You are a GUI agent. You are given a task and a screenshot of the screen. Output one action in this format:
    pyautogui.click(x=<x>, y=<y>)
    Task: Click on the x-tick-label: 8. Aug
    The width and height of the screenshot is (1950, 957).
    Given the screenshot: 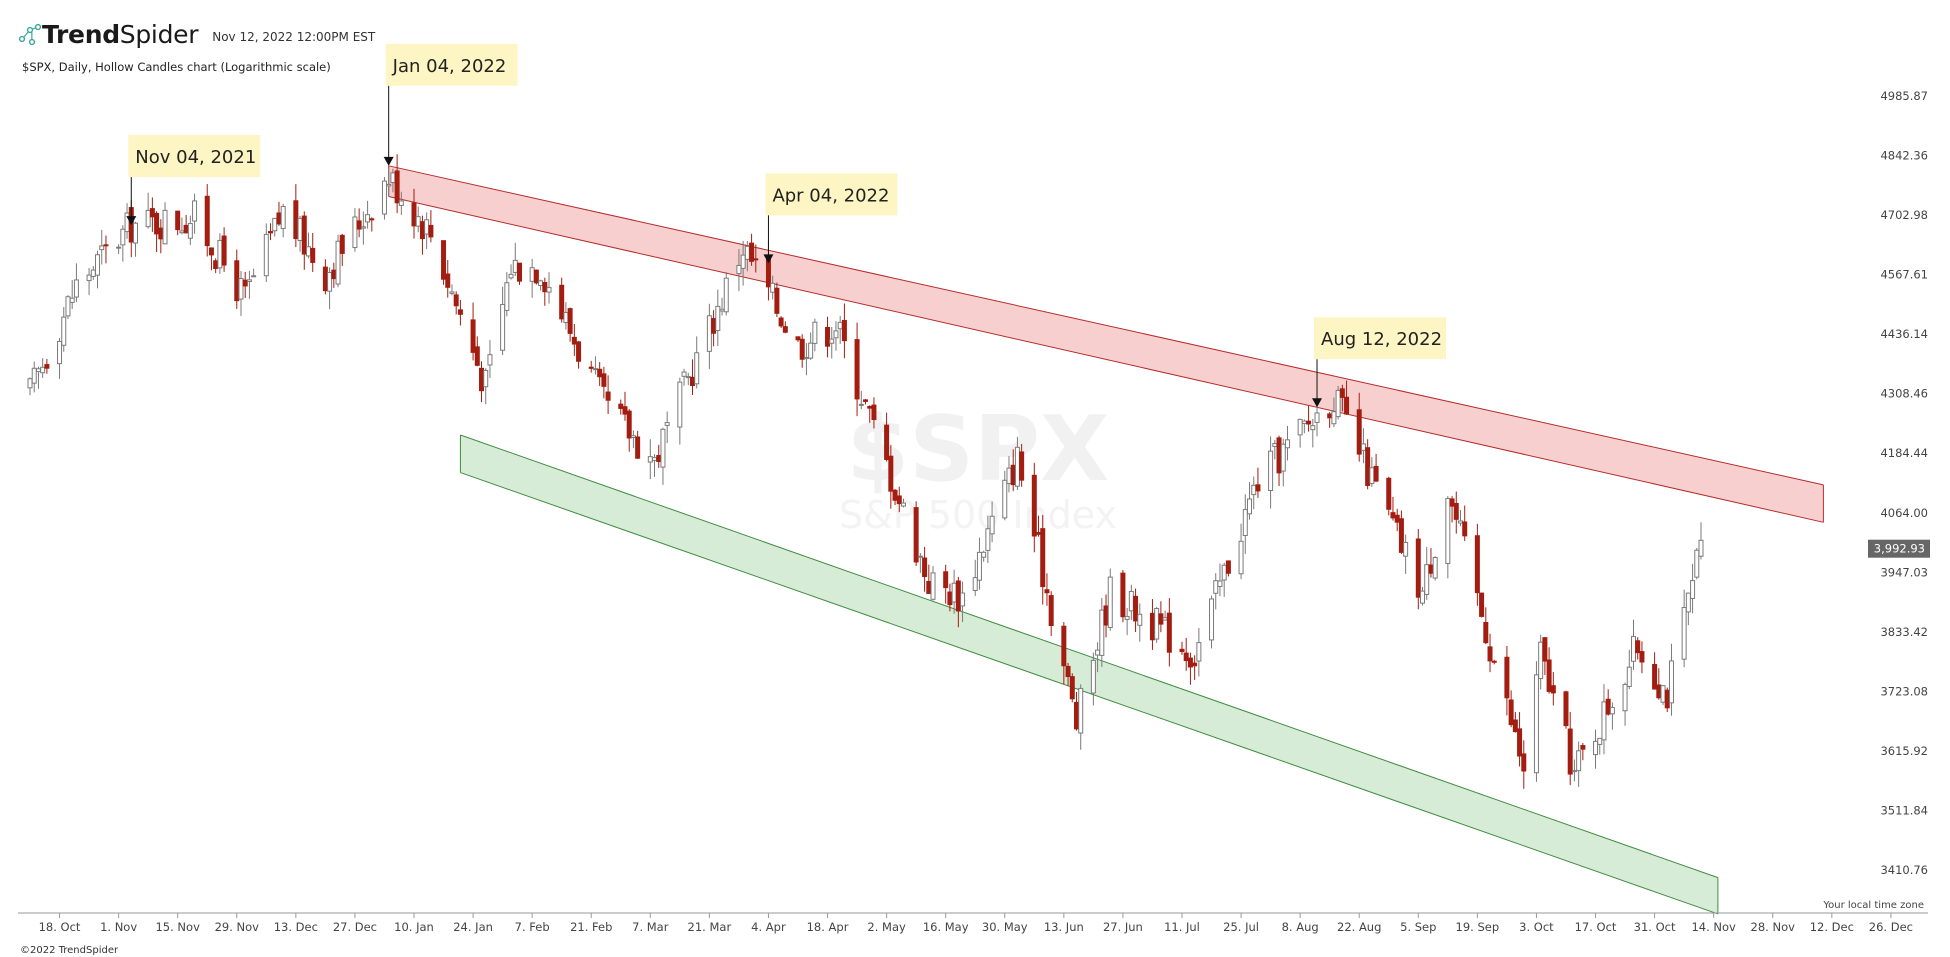 What is the action you would take?
    pyautogui.click(x=1300, y=927)
    